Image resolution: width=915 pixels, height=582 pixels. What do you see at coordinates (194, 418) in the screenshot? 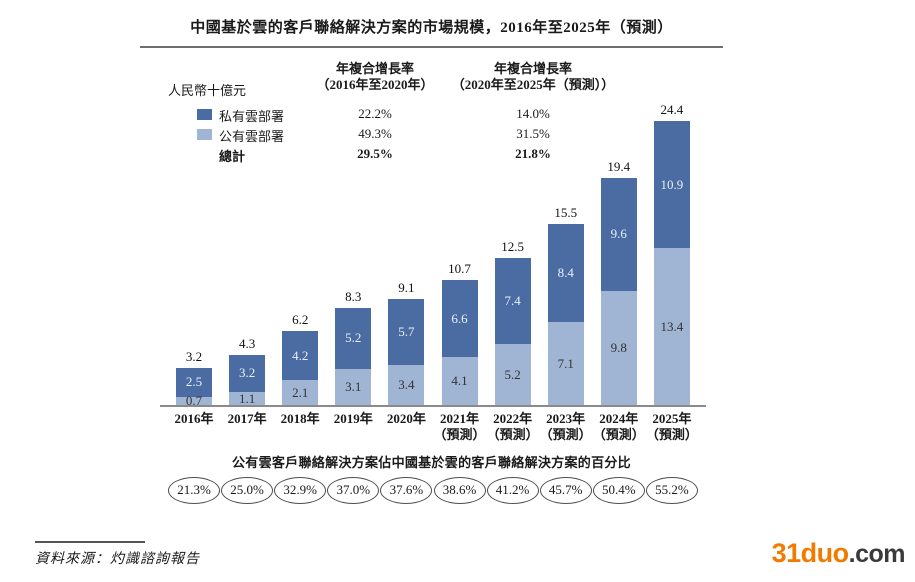
I see `x-axis-label: 2016年` at bounding box center [194, 418].